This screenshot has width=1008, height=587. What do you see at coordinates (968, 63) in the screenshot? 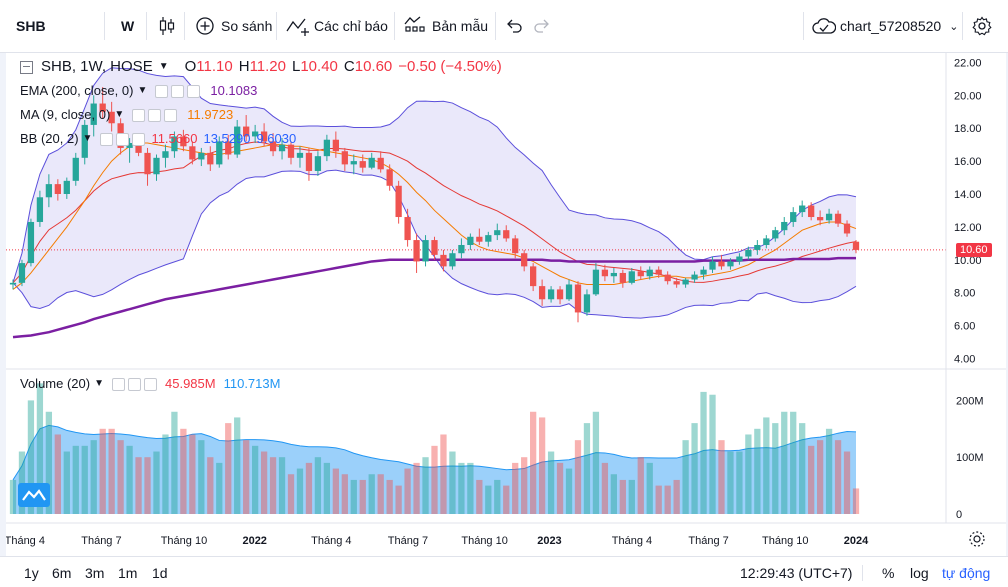
I see `price-axis-label: 22.00` at bounding box center [968, 63].